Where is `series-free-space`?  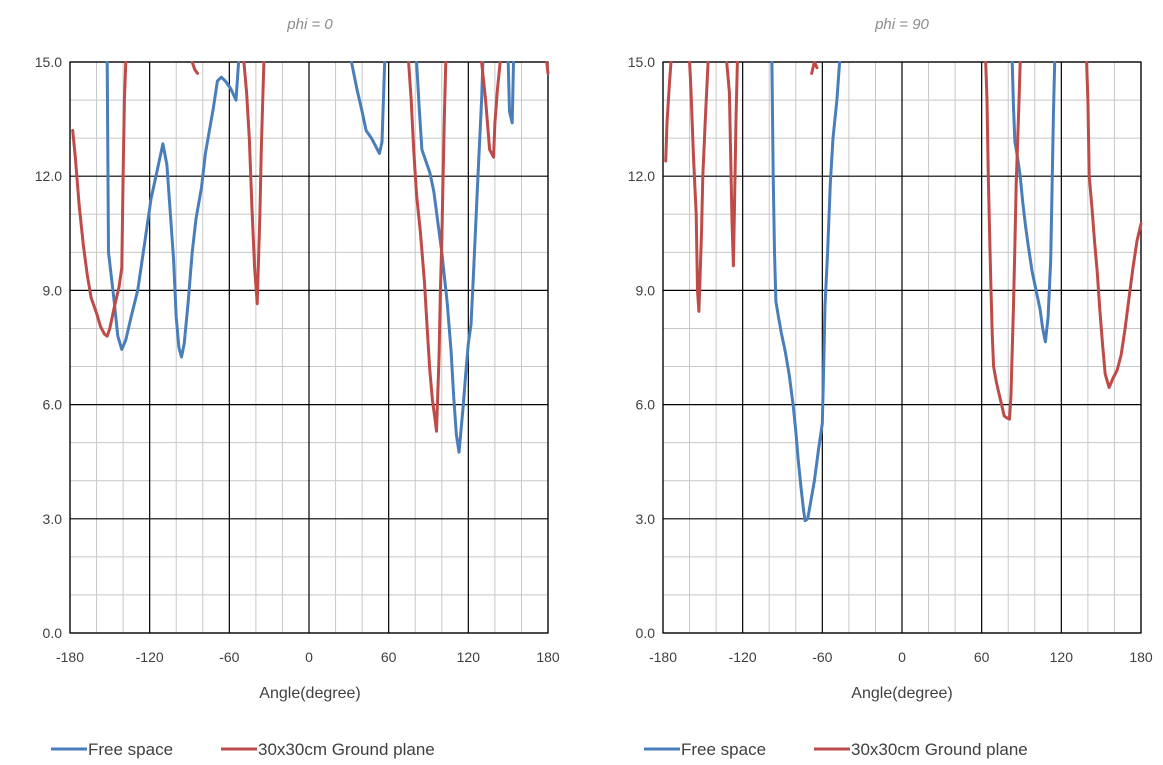
series-free-space is located at coordinates (913, 292).